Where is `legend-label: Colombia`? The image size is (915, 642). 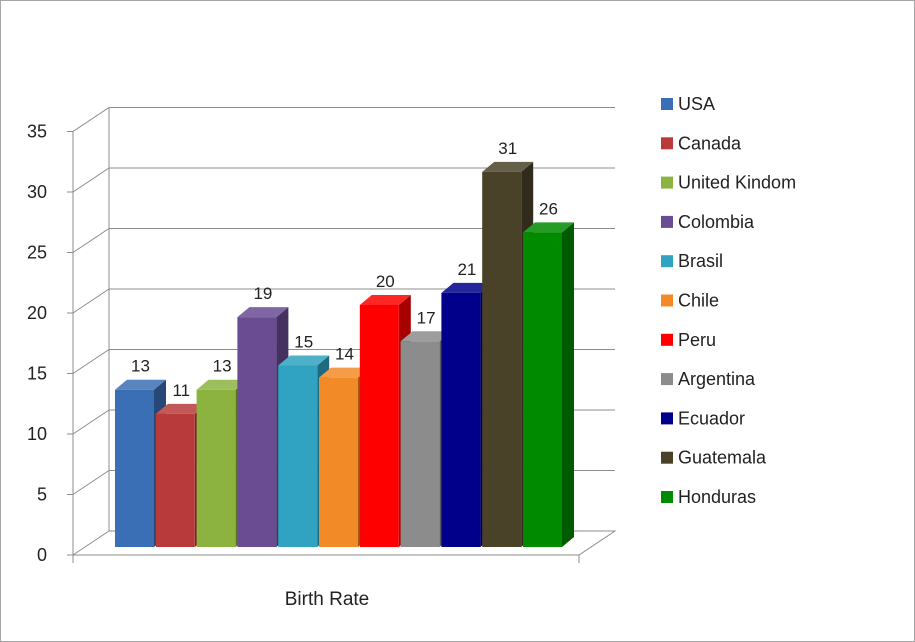
legend-label: Colombia is located at coordinates (716, 222).